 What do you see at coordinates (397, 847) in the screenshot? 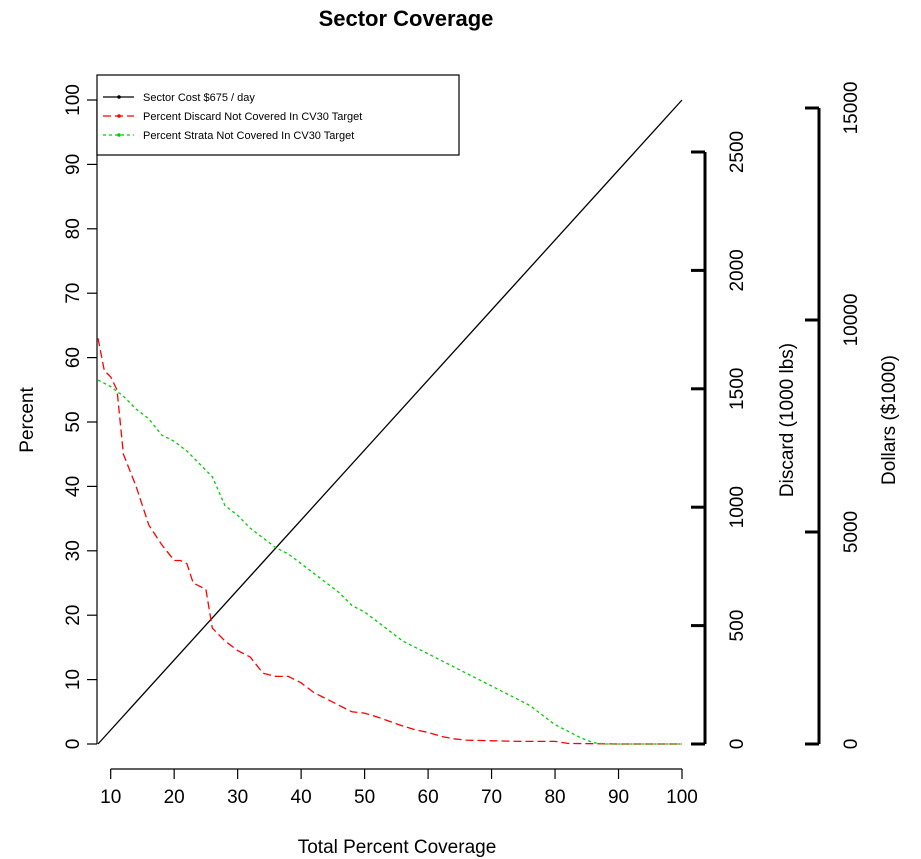
I see `x-axis-title: Total Percent Coverage` at bounding box center [397, 847].